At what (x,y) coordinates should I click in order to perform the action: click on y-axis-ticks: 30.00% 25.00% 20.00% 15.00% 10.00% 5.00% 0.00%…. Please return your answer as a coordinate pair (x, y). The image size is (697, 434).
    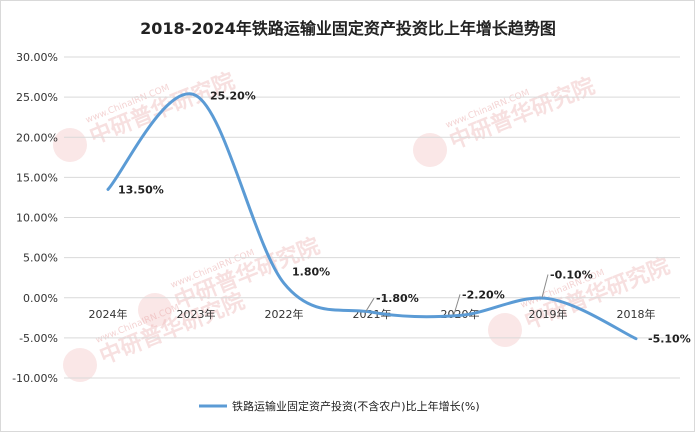
    Looking at the image, I should click on (35, 218).